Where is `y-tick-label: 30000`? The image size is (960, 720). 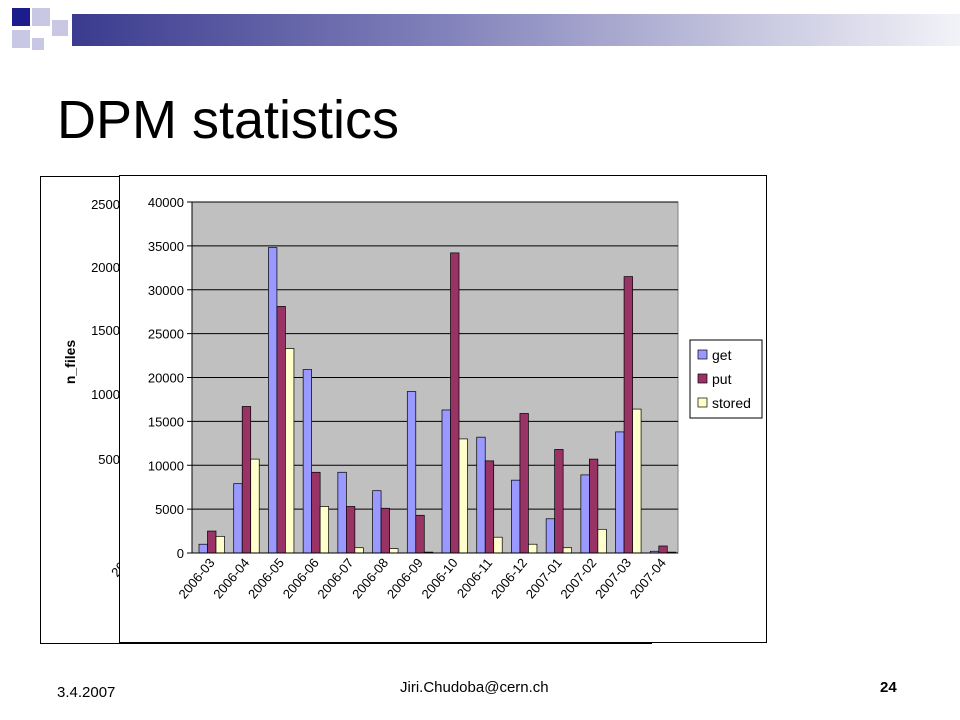
y-tick-label: 30000 is located at coordinates (166, 290).